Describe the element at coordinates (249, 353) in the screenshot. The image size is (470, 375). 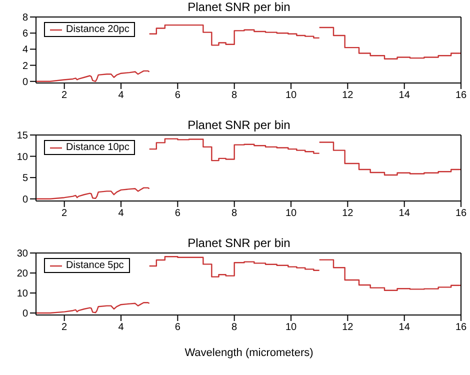
I see `x-axis-title: Wavelength (micrometers)` at that location.